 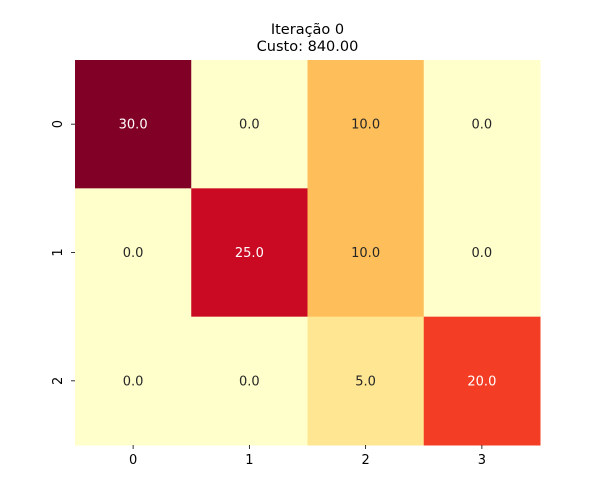 I want to click on heatmap-cell-label-r2-c1: 0.0, so click(x=249, y=381).